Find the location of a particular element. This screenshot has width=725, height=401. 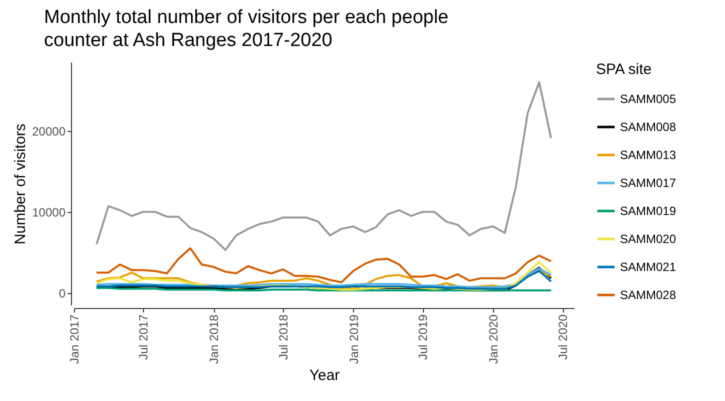

legend-label: SAMM017 is located at coordinates (648, 183).